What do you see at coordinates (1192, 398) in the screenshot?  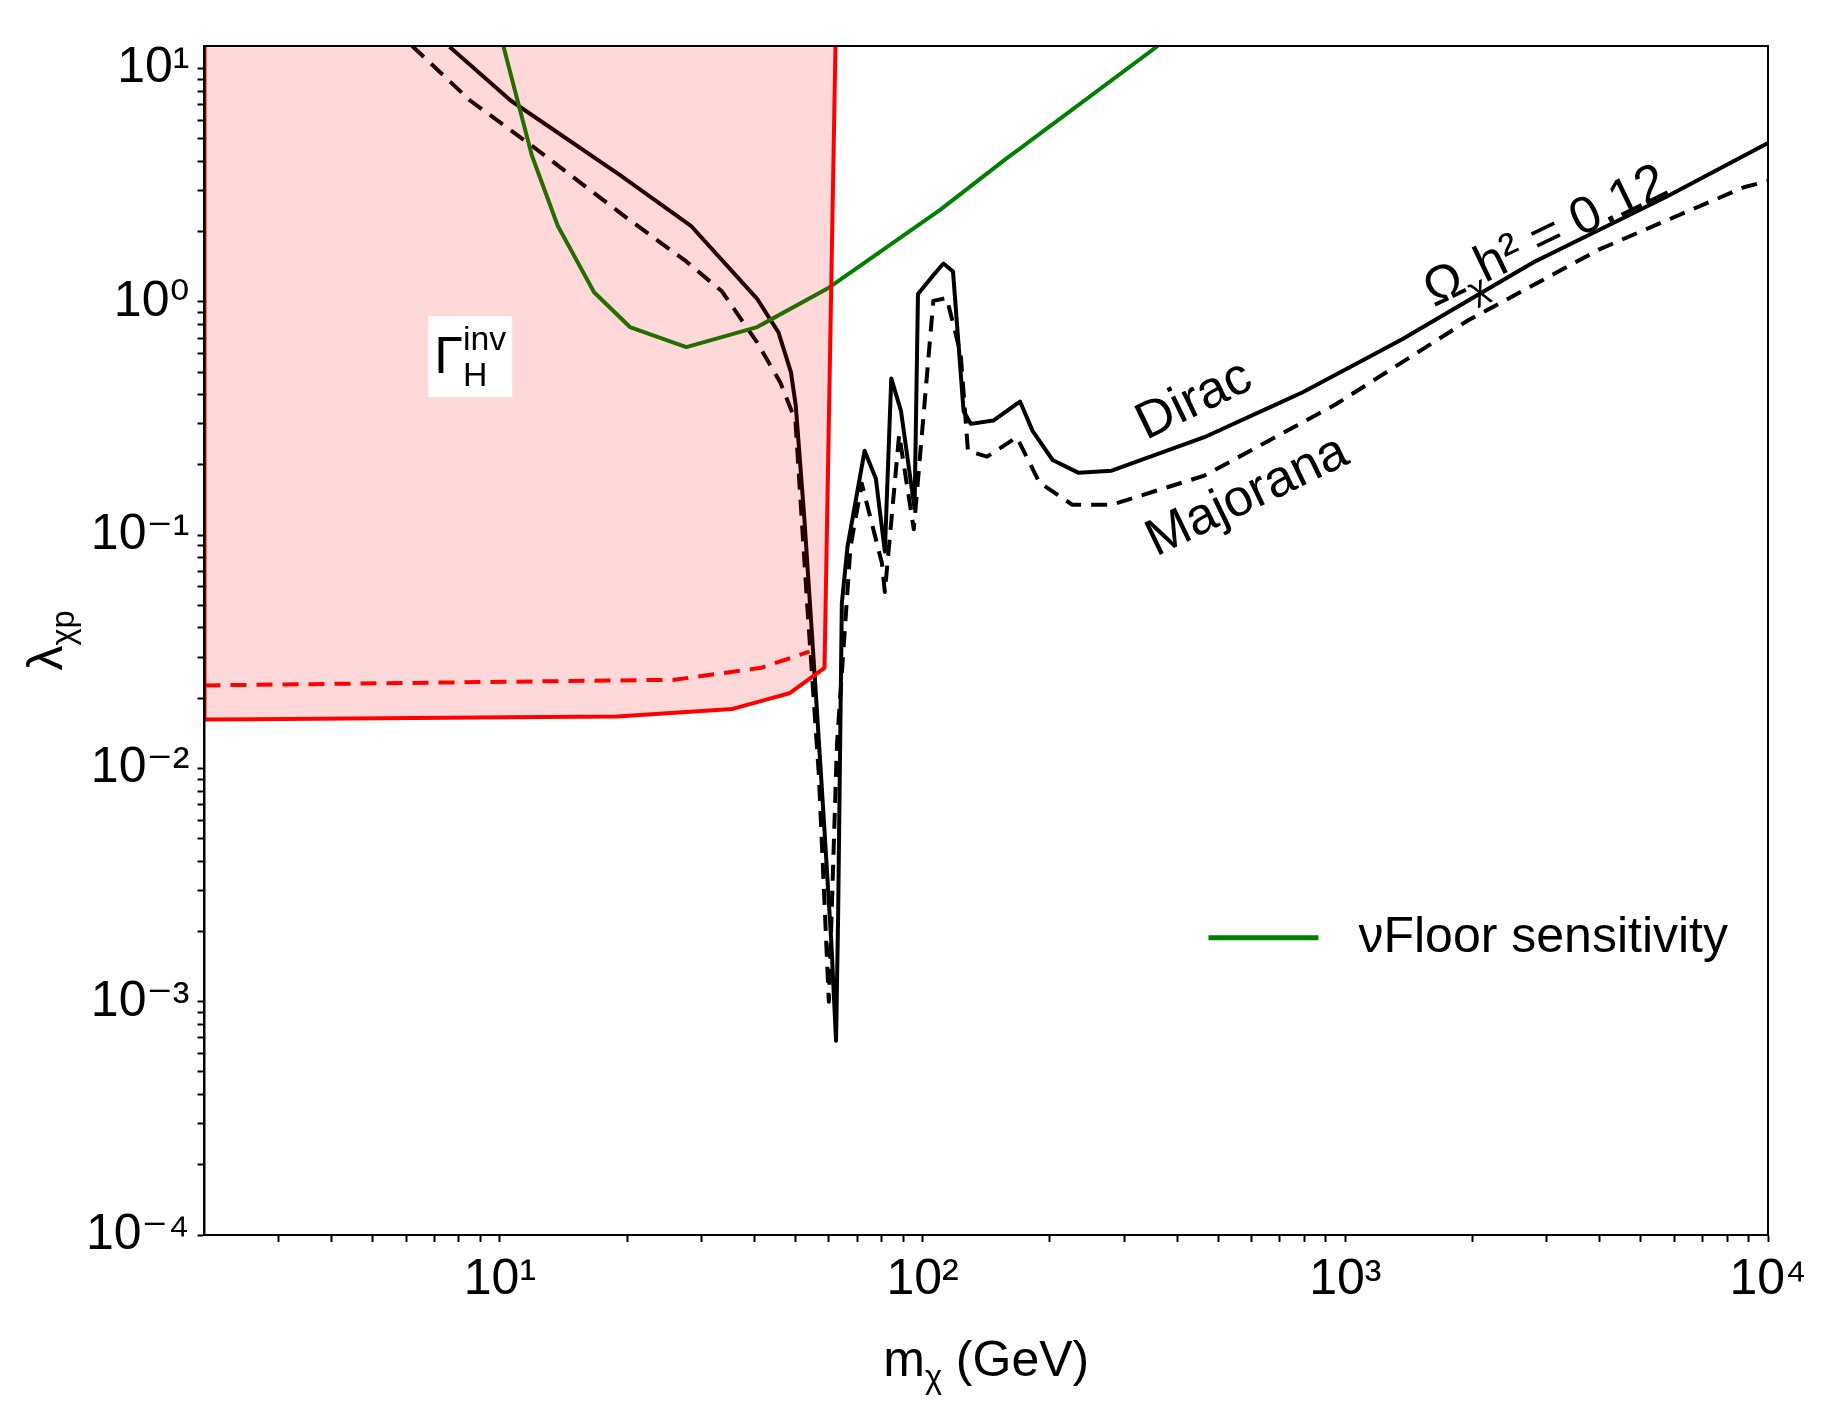 I see `text: Dirac` at bounding box center [1192, 398].